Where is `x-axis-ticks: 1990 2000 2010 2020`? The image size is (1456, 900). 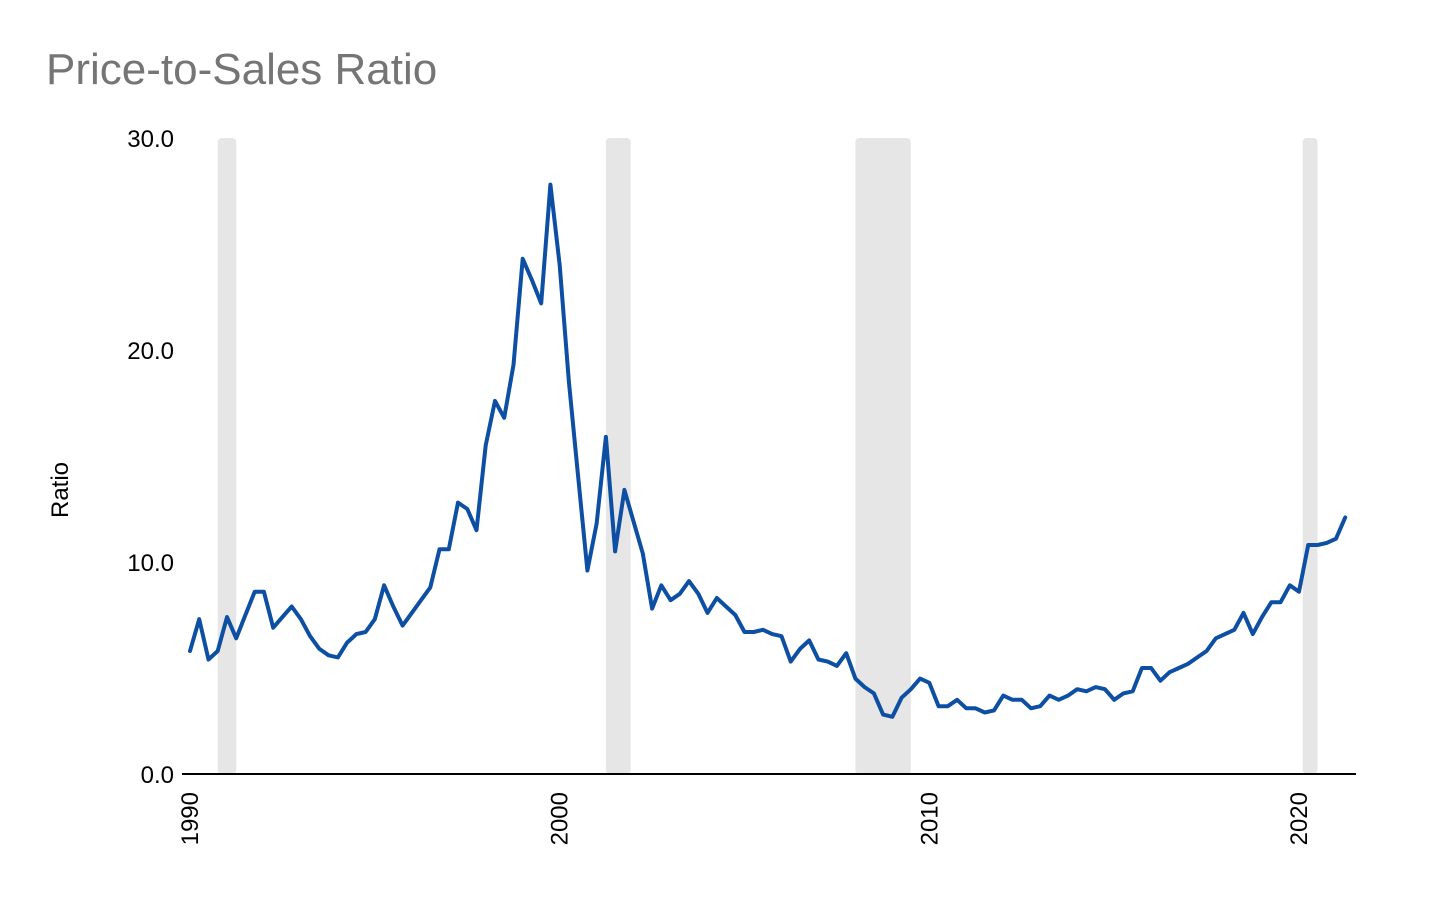
x-axis-ticks: 1990 2000 2010 2020 is located at coordinates (745, 818).